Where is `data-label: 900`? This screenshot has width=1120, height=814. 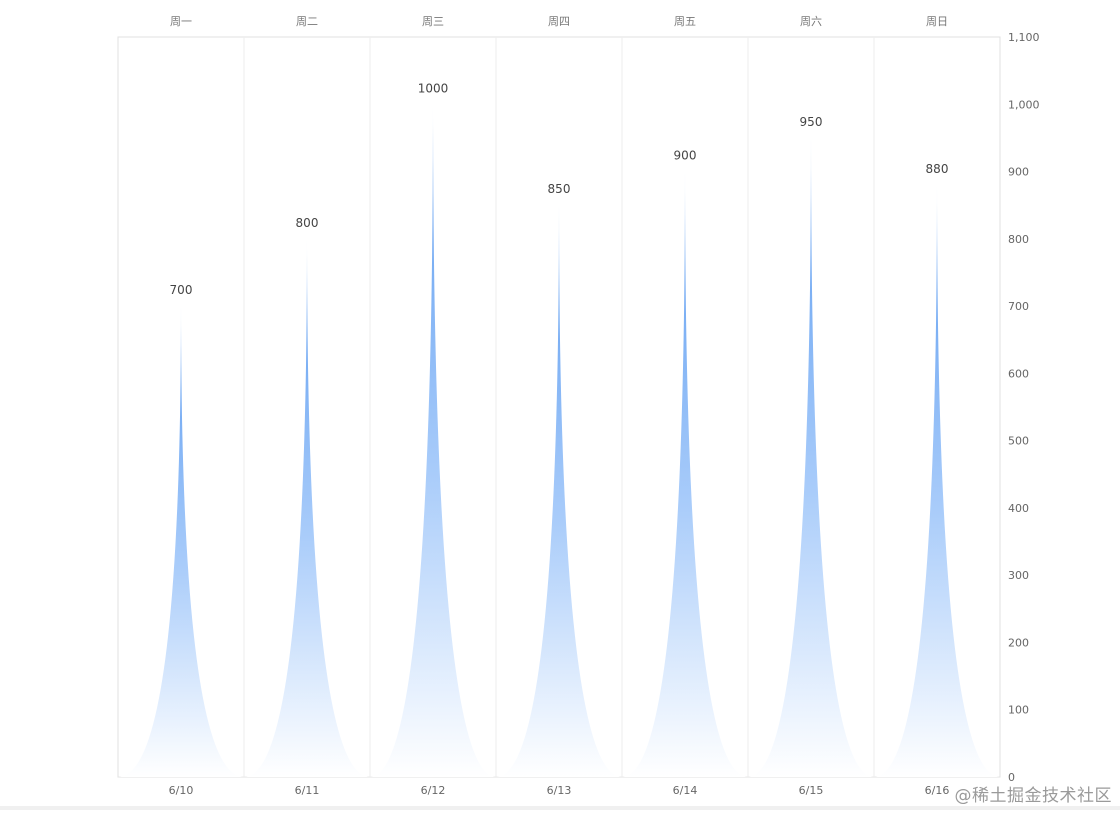
data-label: 900 is located at coordinates (685, 156).